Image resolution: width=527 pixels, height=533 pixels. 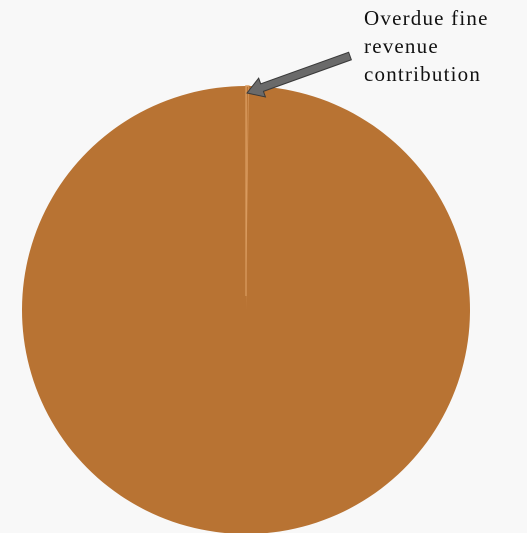 I want to click on annotation-arrow, so click(x=299, y=74).